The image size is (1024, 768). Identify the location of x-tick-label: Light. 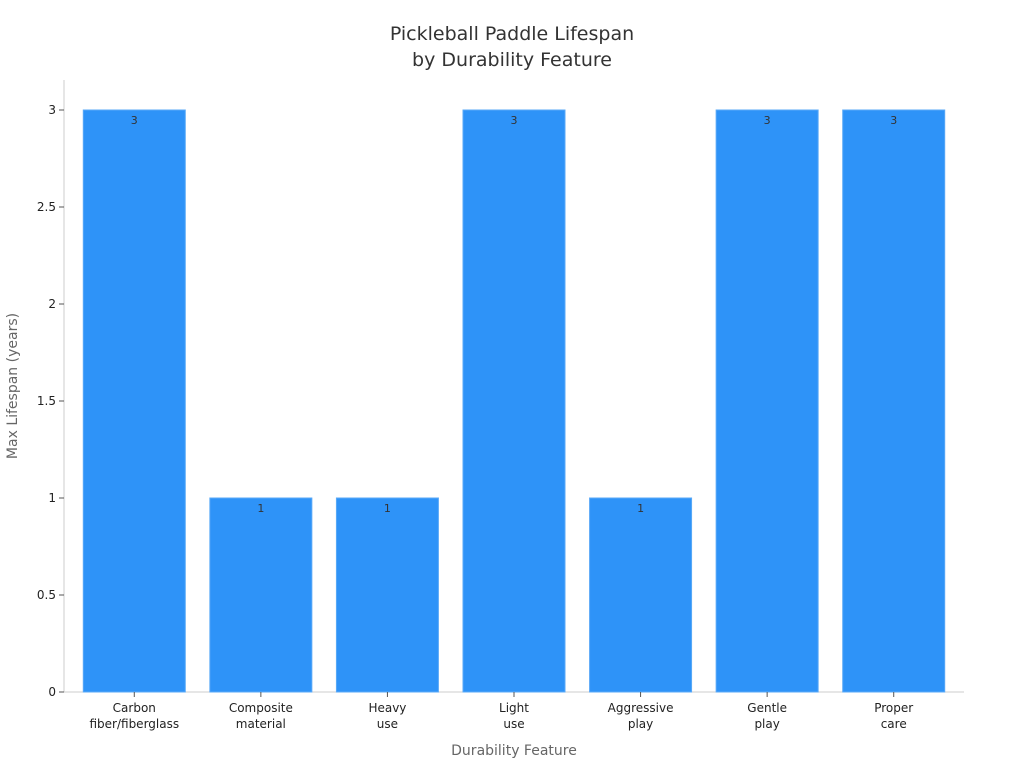
(514, 708).